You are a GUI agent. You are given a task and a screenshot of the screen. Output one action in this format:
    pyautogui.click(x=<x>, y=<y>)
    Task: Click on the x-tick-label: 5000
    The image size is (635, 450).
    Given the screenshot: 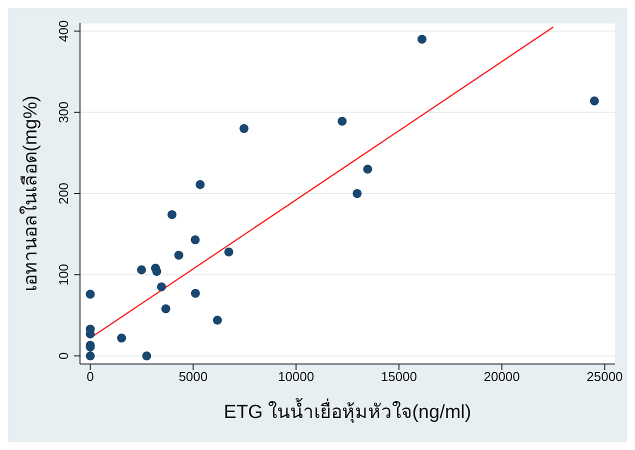 What is the action you would take?
    pyautogui.click(x=193, y=376)
    